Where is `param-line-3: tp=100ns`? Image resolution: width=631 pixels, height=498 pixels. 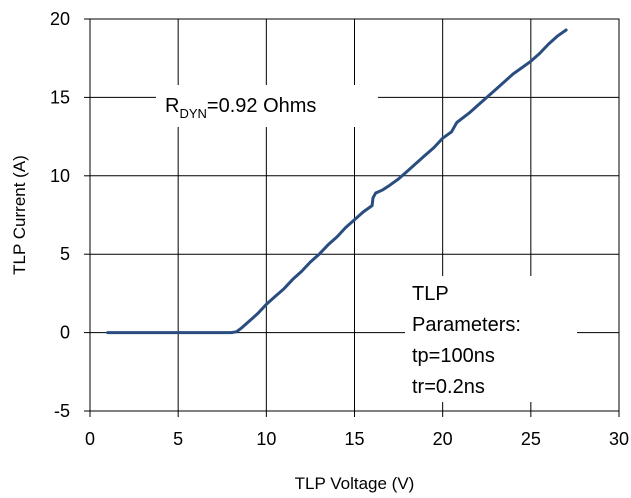 param-line-3: tp=100ns is located at coordinates (453, 356).